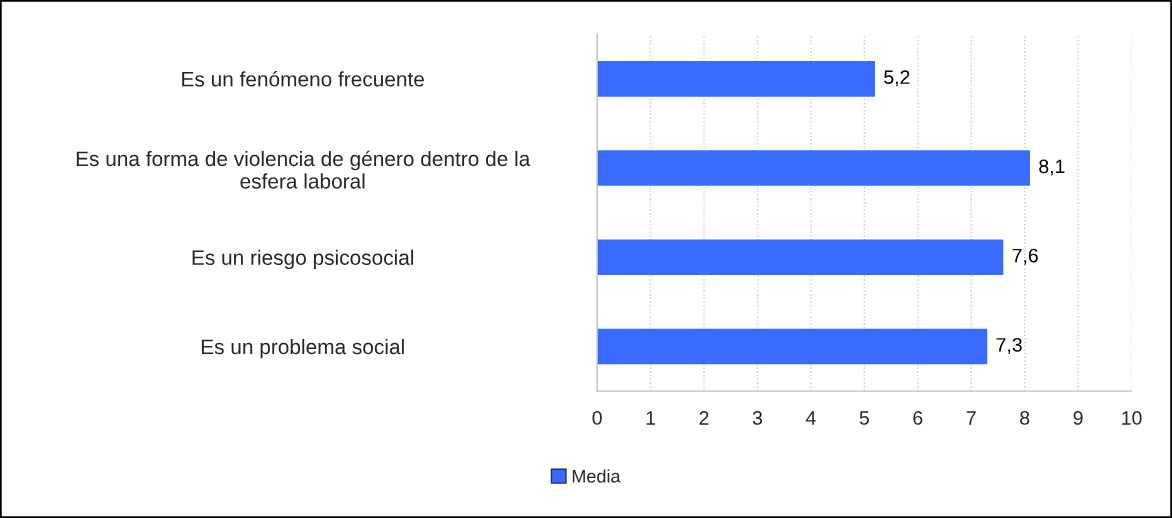  Describe the element at coordinates (1025, 418) in the screenshot. I see `x-tick-label: 8` at that location.